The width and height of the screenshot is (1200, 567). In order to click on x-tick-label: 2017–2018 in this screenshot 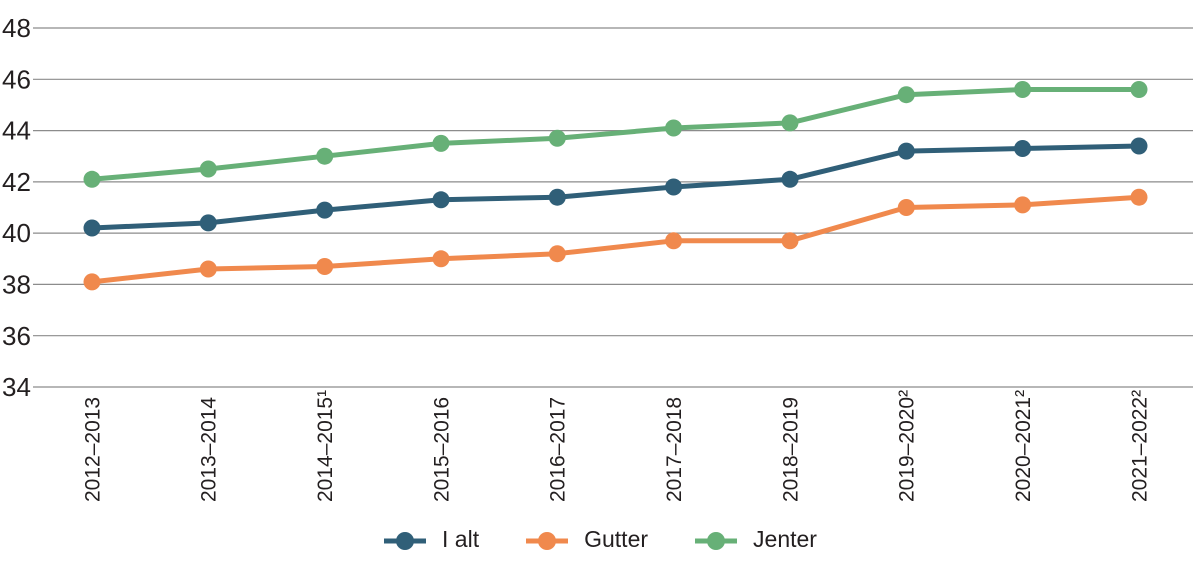, I will do `click(674, 449)`.